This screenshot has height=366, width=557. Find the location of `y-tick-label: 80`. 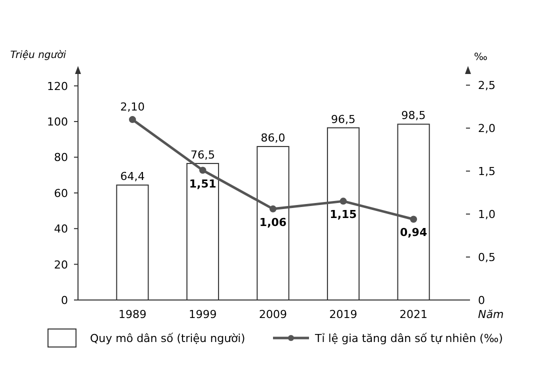

y-tick-label: 80 is located at coordinates (61, 157).